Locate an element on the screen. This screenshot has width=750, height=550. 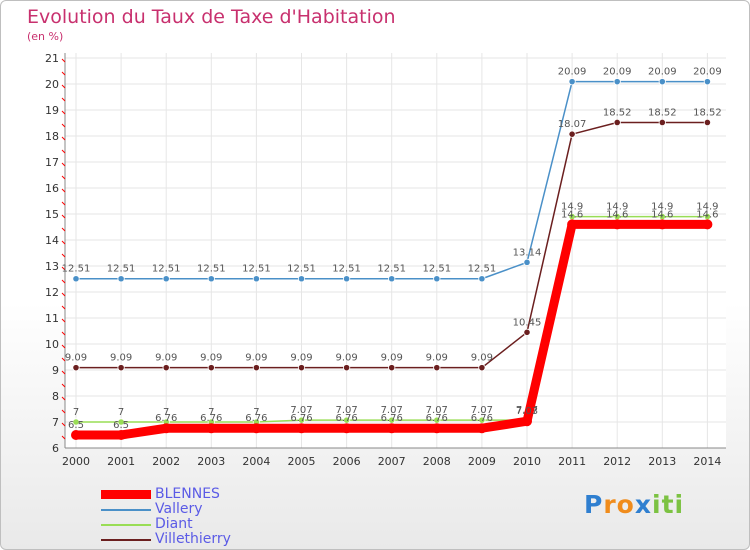
x-tick-label: 2006 is located at coordinates (347, 461).